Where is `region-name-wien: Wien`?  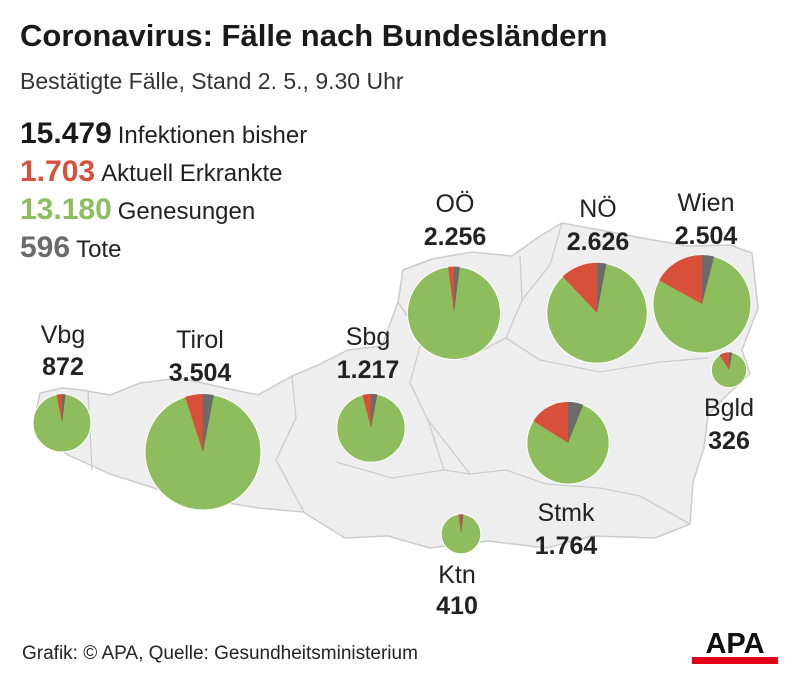 region-name-wien: Wien is located at coordinates (706, 203).